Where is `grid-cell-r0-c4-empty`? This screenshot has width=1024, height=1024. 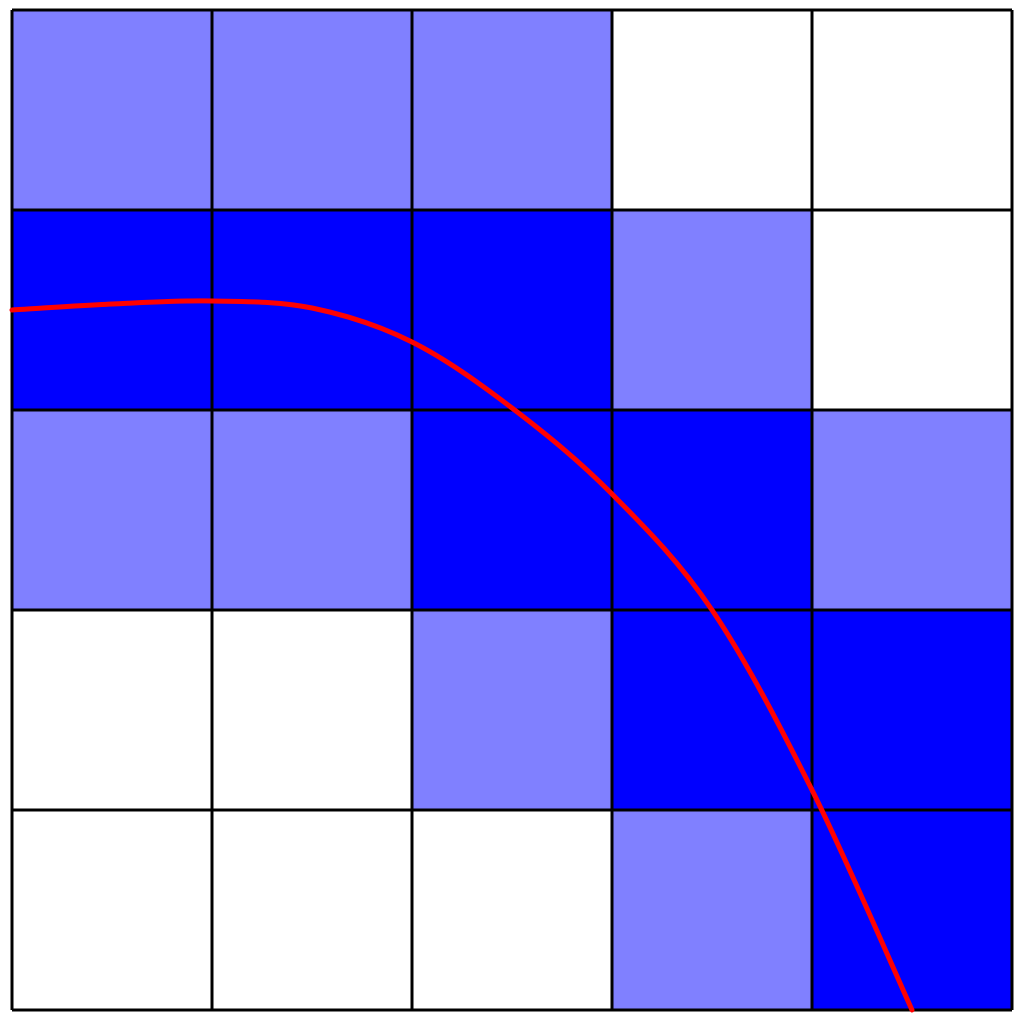 grid-cell-r0-c4-empty is located at coordinates (912, 110).